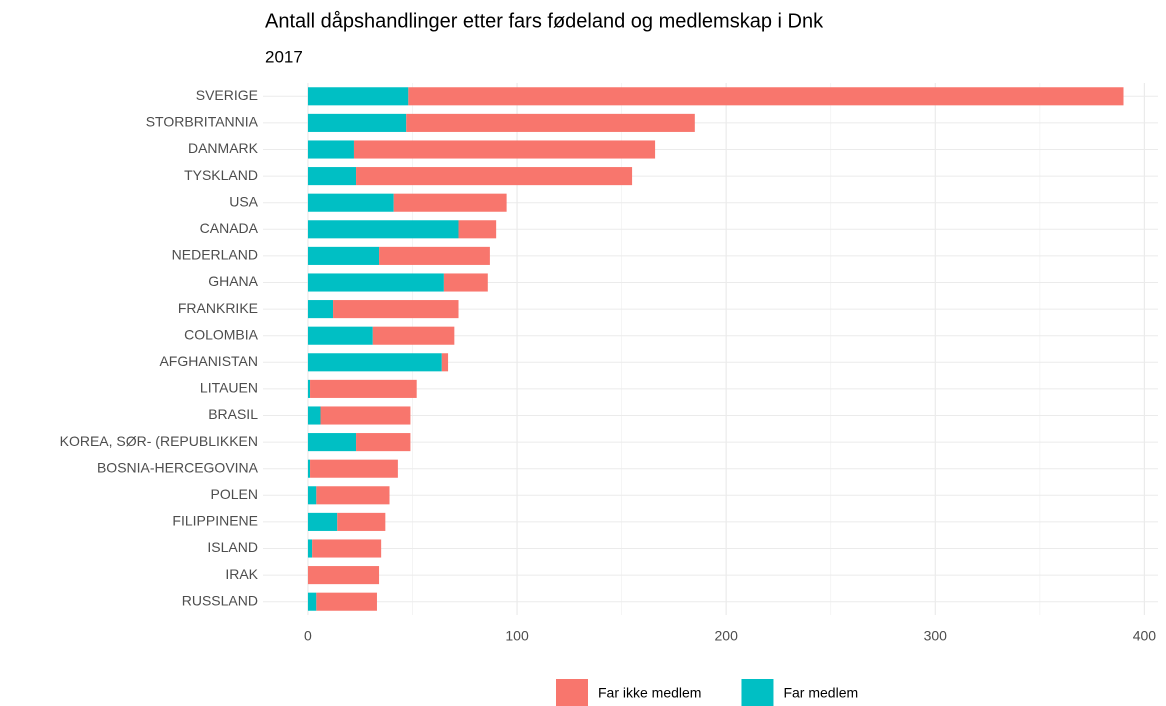 Image resolution: width=1166 pixels, height=706 pixels. Describe the element at coordinates (241, 574) in the screenshot. I see `y-tick-label: IRAK` at that location.